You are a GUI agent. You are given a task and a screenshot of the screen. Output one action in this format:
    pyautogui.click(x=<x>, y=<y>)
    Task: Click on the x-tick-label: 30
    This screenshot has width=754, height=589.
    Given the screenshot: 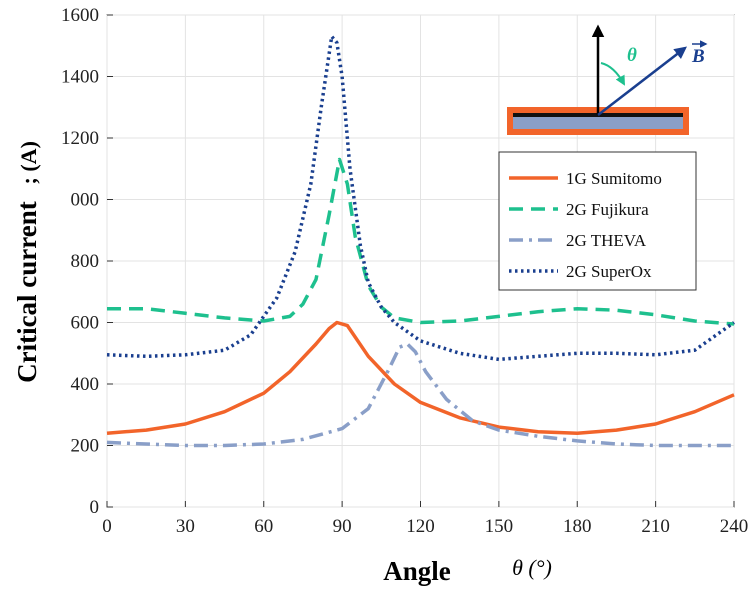 What is the action you would take?
    pyautogui.click(x=185, y=526)
    